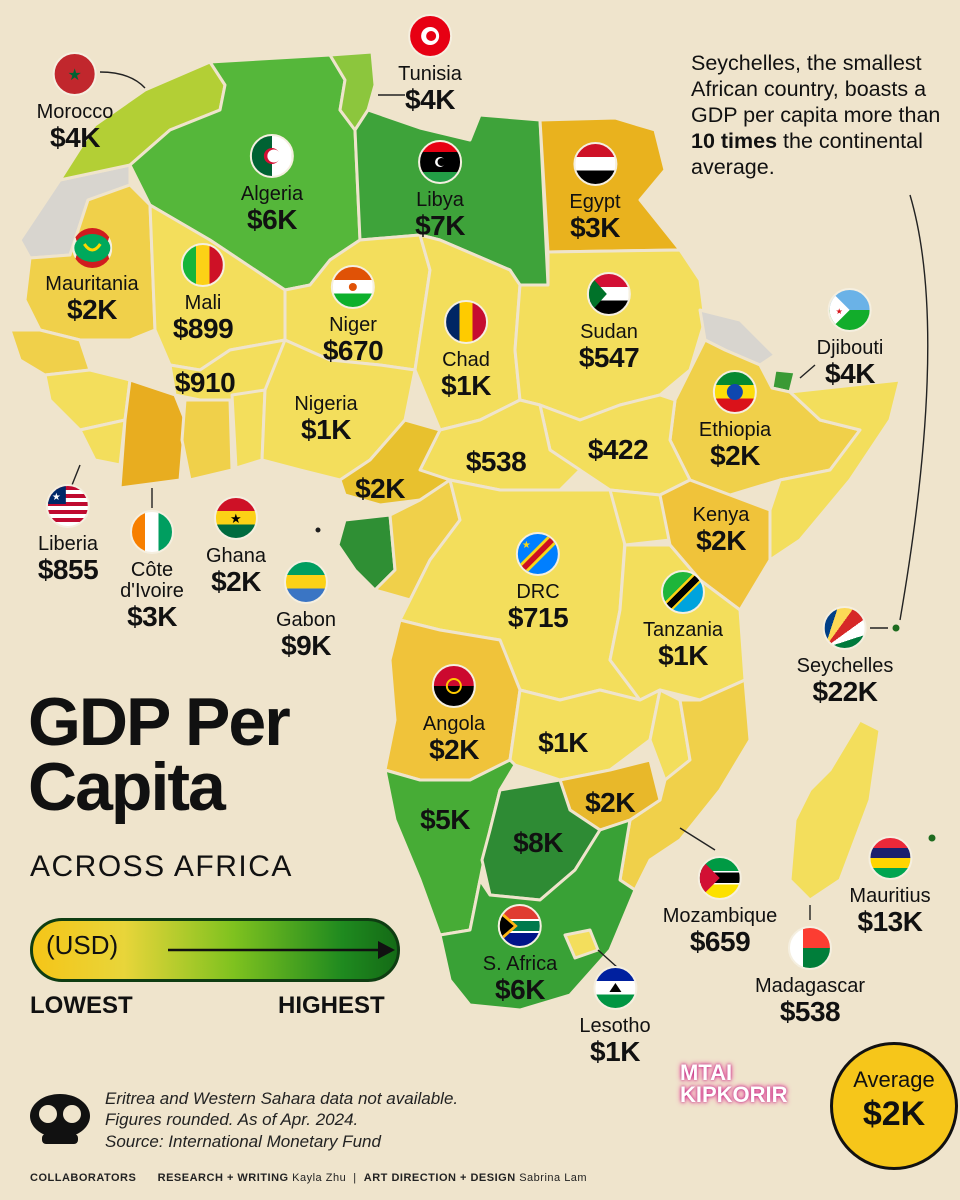 This screenshot has height=1200, width=960. I want to click on djibouti-name: Djibouti, so click(850, 348).